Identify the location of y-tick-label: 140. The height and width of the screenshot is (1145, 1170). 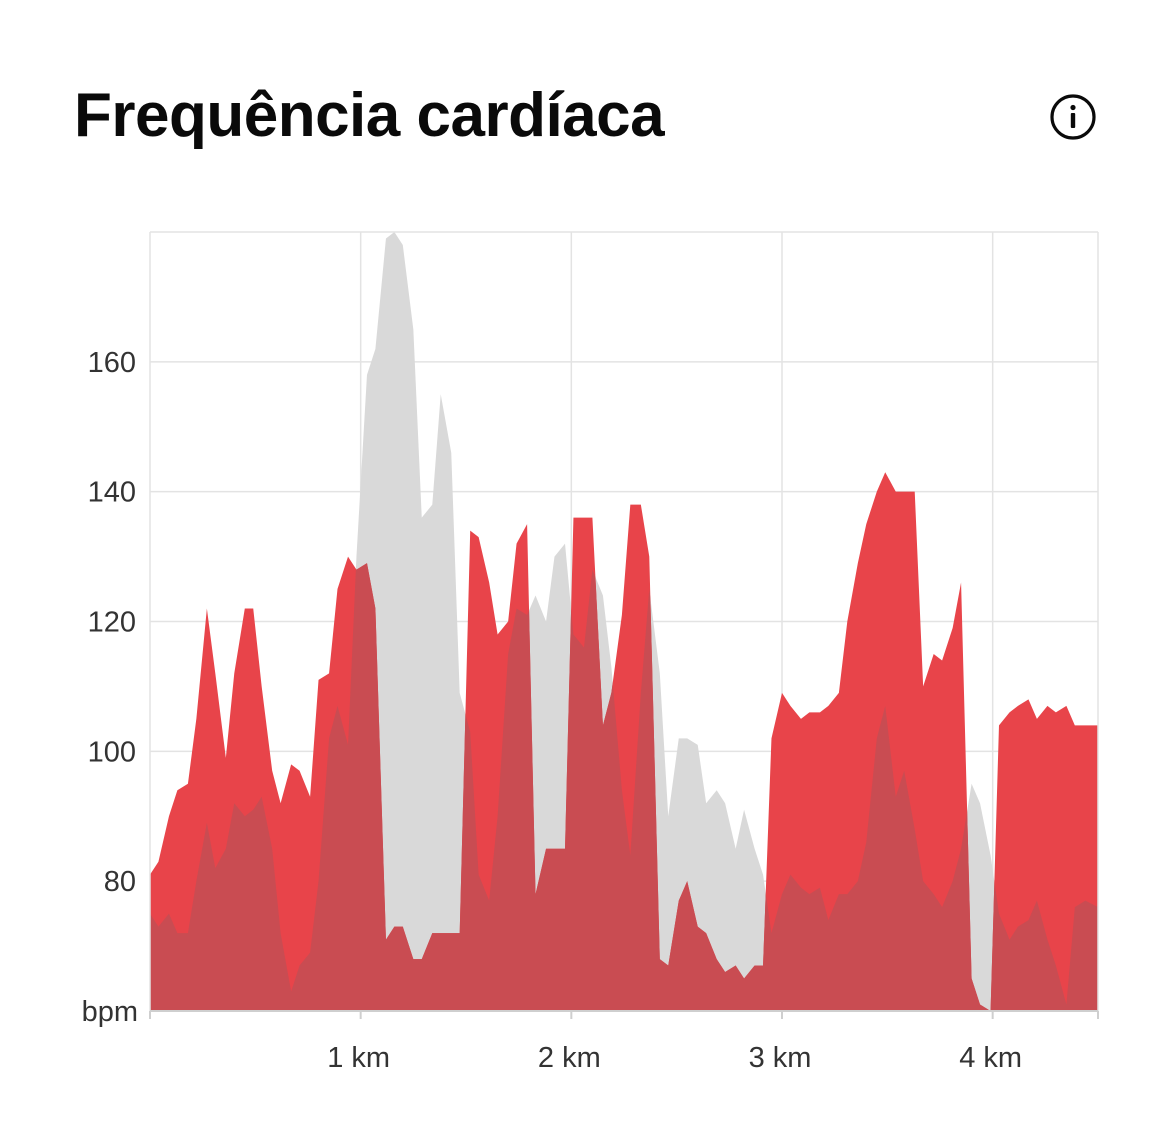
(112, 493).